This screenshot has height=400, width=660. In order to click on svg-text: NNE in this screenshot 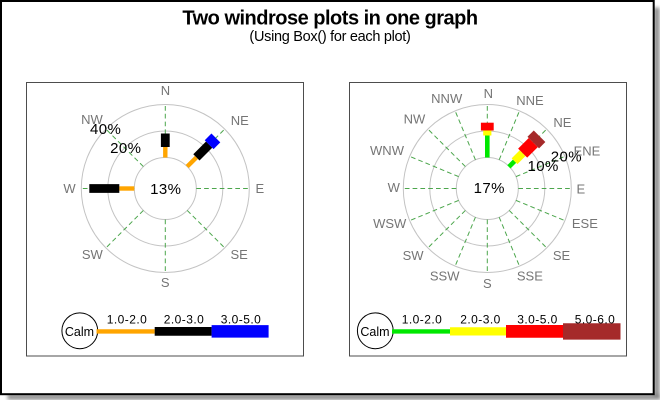, I will do `click(530, 100)`.